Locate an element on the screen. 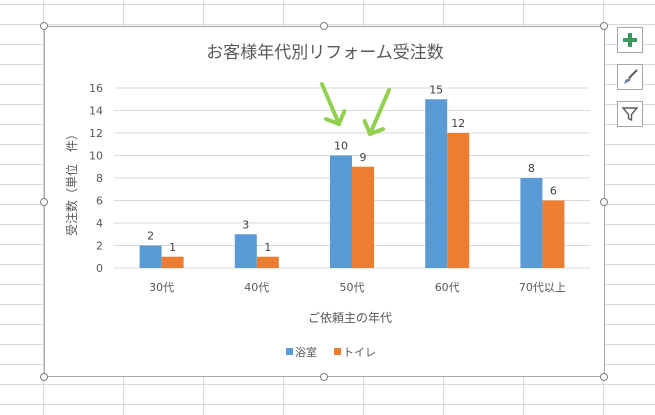 This screenshot has width=655, height=415. resize-handle-bottom-left is located at coordinates (44, 377).